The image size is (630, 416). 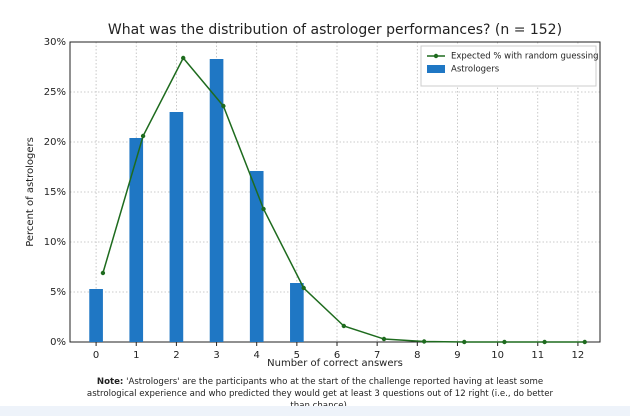 What do you see at coordinates (55, 42) in the screenshot?
I see `y-tick-label: 30%` at bounding box center [55, 42].